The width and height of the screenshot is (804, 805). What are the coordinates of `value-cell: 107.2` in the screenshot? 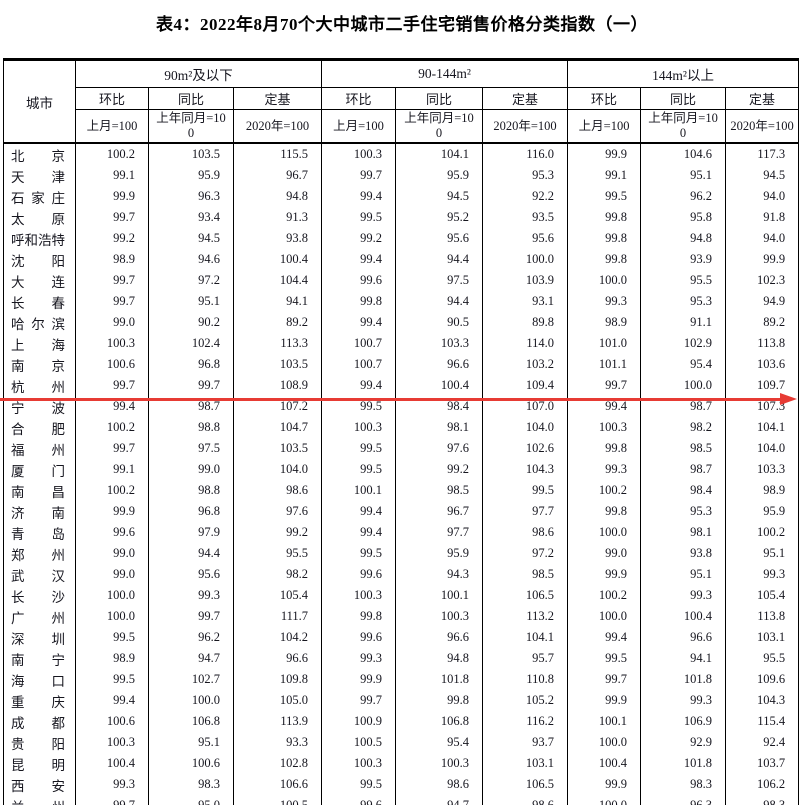 It's located at (277, 406).